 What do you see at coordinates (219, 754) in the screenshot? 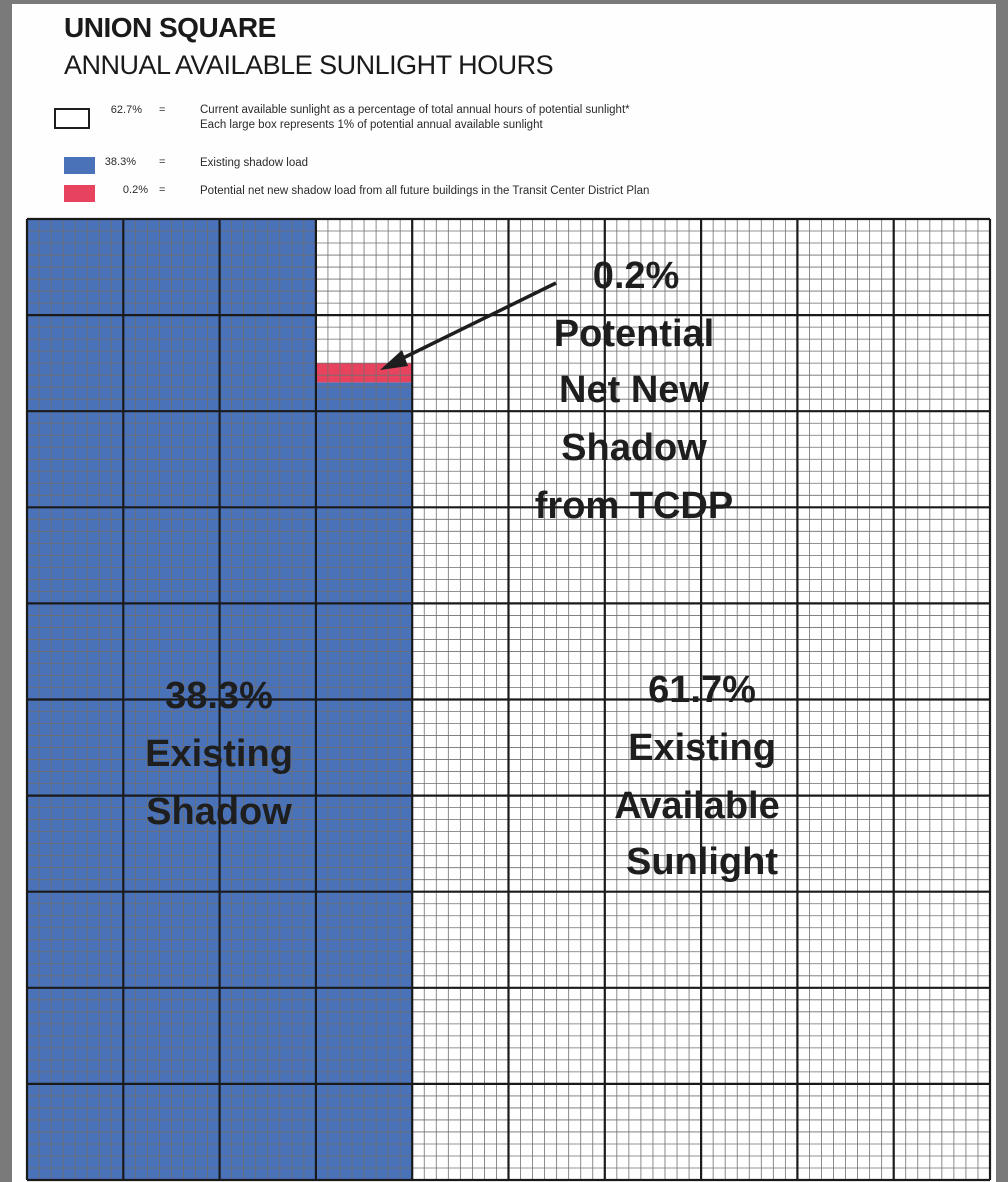
I see `label-shadow-1: Existing` at bounding box center [219, 754].